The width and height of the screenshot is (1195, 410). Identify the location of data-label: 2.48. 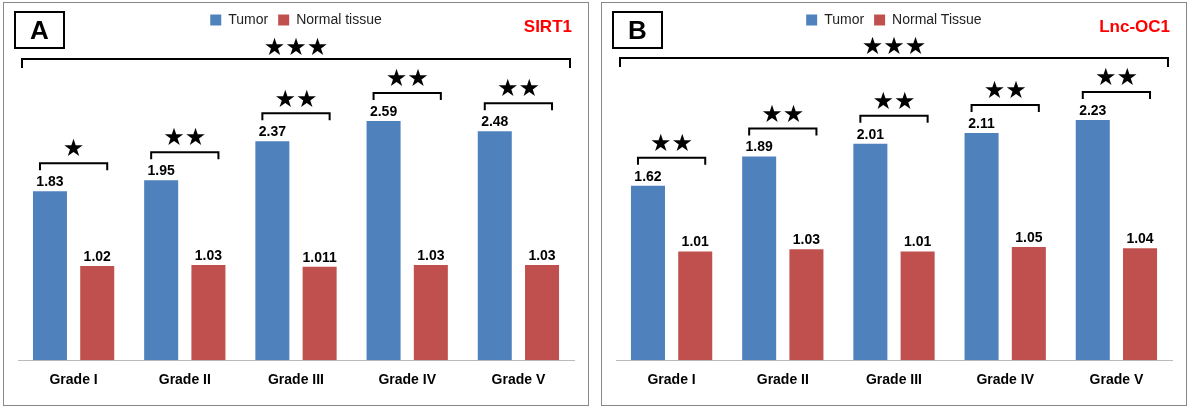
(495, 121).